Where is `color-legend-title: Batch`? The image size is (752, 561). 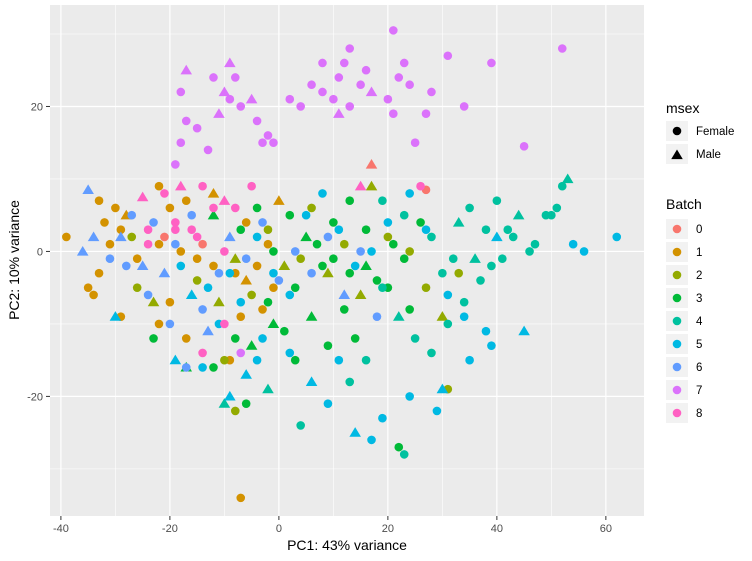 color-legend-title: Batch is located at coordinates (684, 204).